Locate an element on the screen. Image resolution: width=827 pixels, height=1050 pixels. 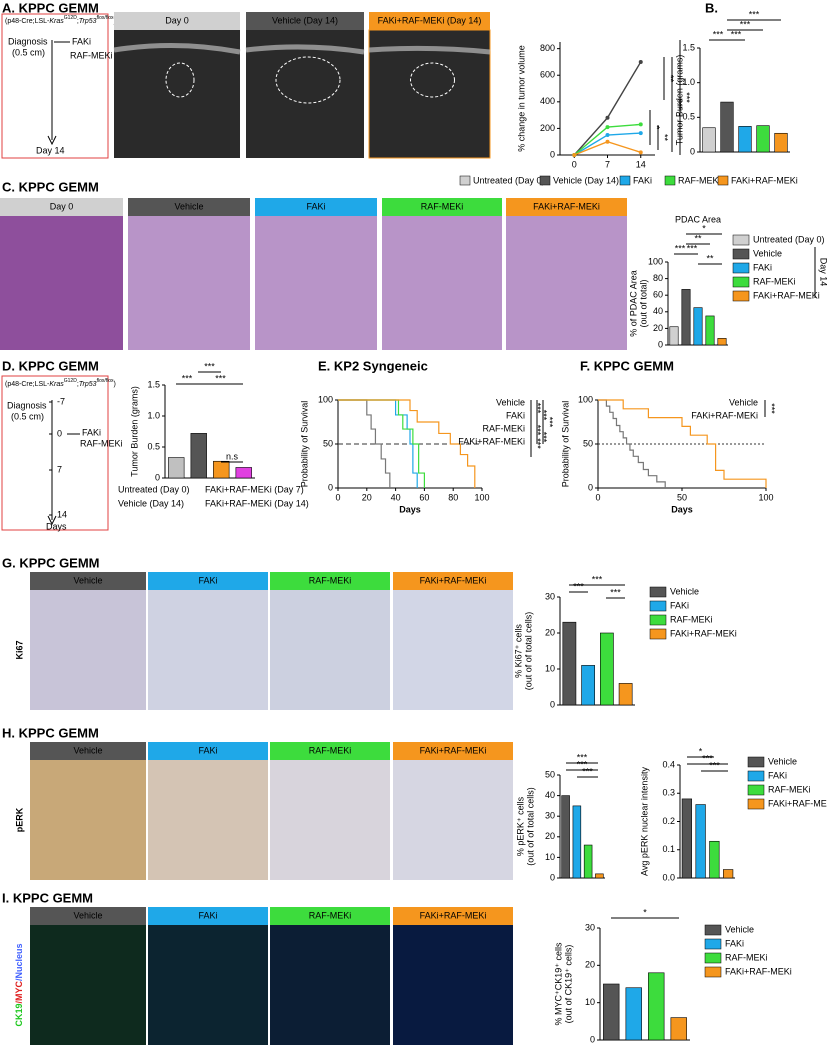
legend-label: FAKi+RAF-MEKi (Day 14) is located at coordinates (257, 503).